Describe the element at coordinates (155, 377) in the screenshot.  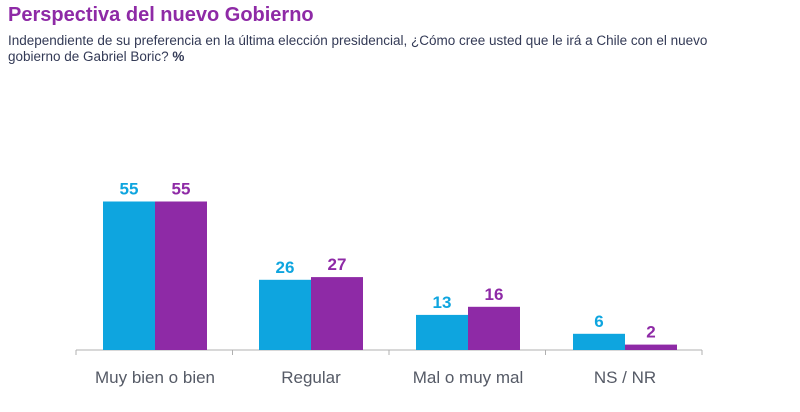
I see `x-tick-label: Muy bien o bien` at that location.